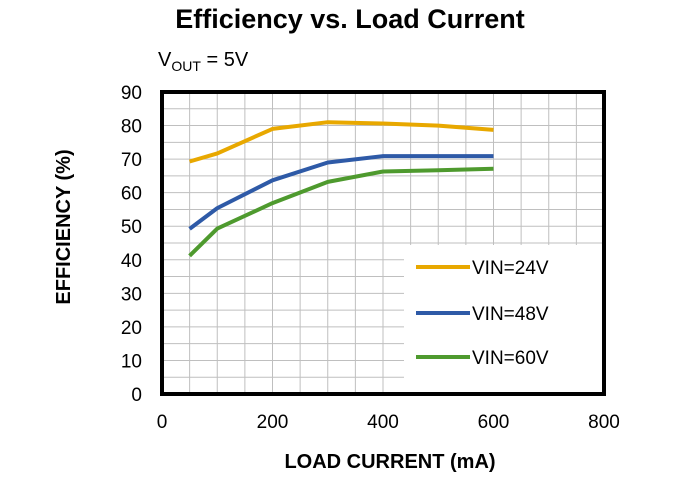 The width and height of the screenshot is (690, 490). What do you see at coordinates (131, 127) in the screenshot?
I see `y-tick-label: 80` at bounding box center [131, 127].